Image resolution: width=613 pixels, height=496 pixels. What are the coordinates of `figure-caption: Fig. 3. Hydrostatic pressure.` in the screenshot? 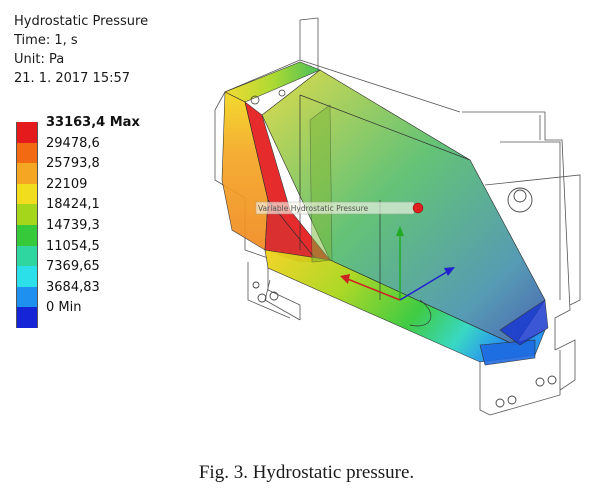 It's located at (306, 472).